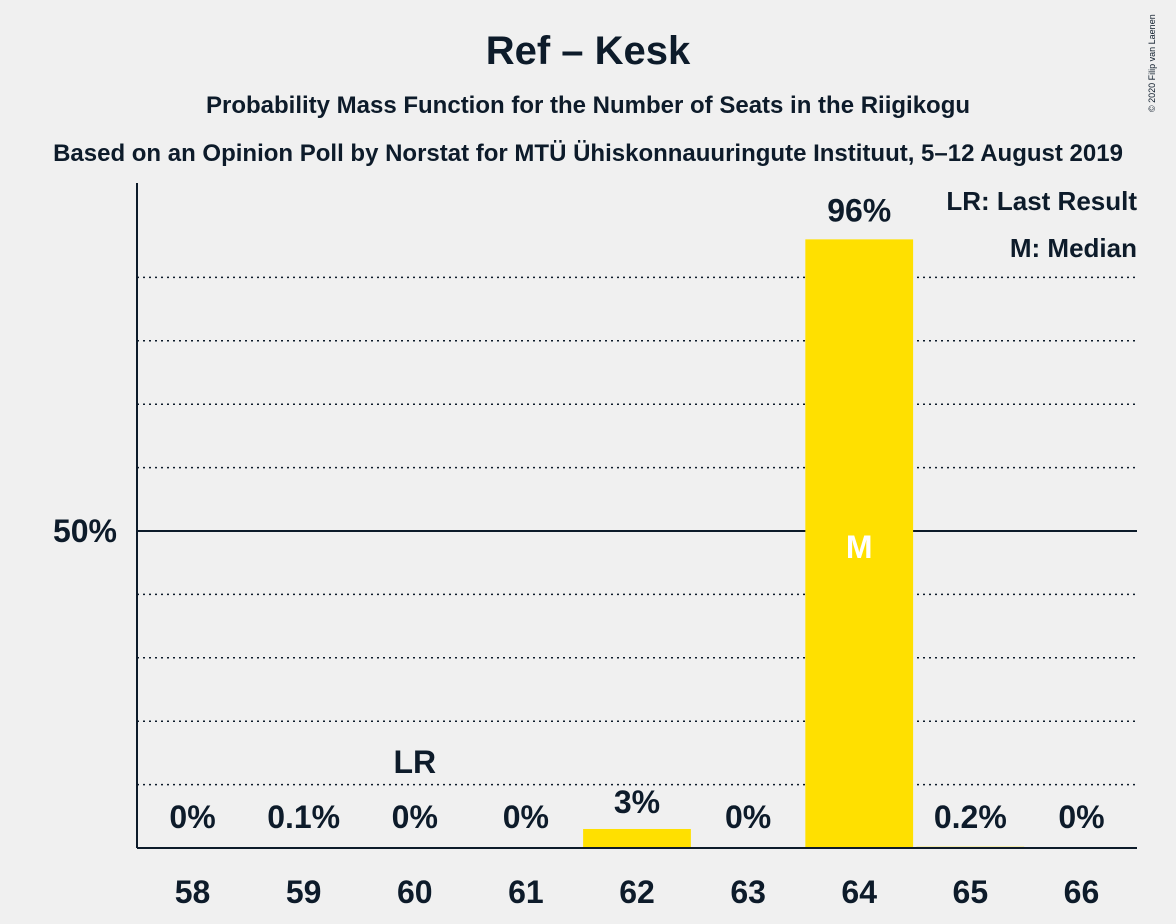 The width and height of the screenshot is (1176, 924). What do you see at coordinates (414, 762) in the screenshot?
I see `last-result-marker: LR` at bounding box center [414, 762].